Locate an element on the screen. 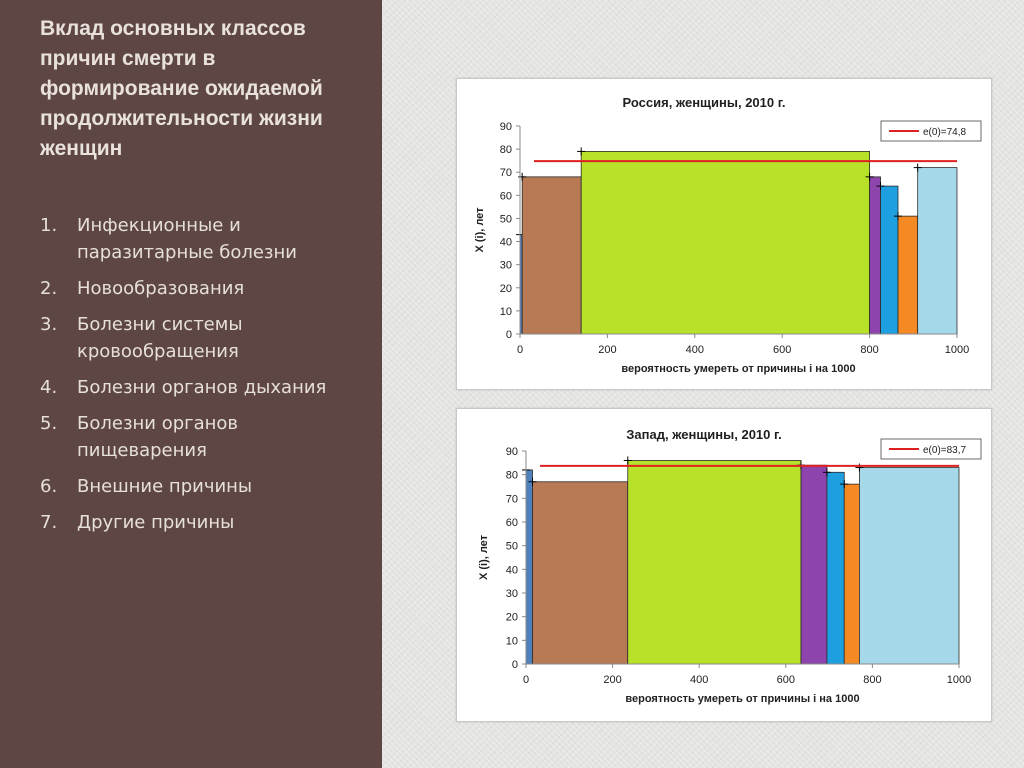 Image resolution: width=1024 pixels, height=768 pixels. cause-number: 1. is located at coordinates (49, 225).